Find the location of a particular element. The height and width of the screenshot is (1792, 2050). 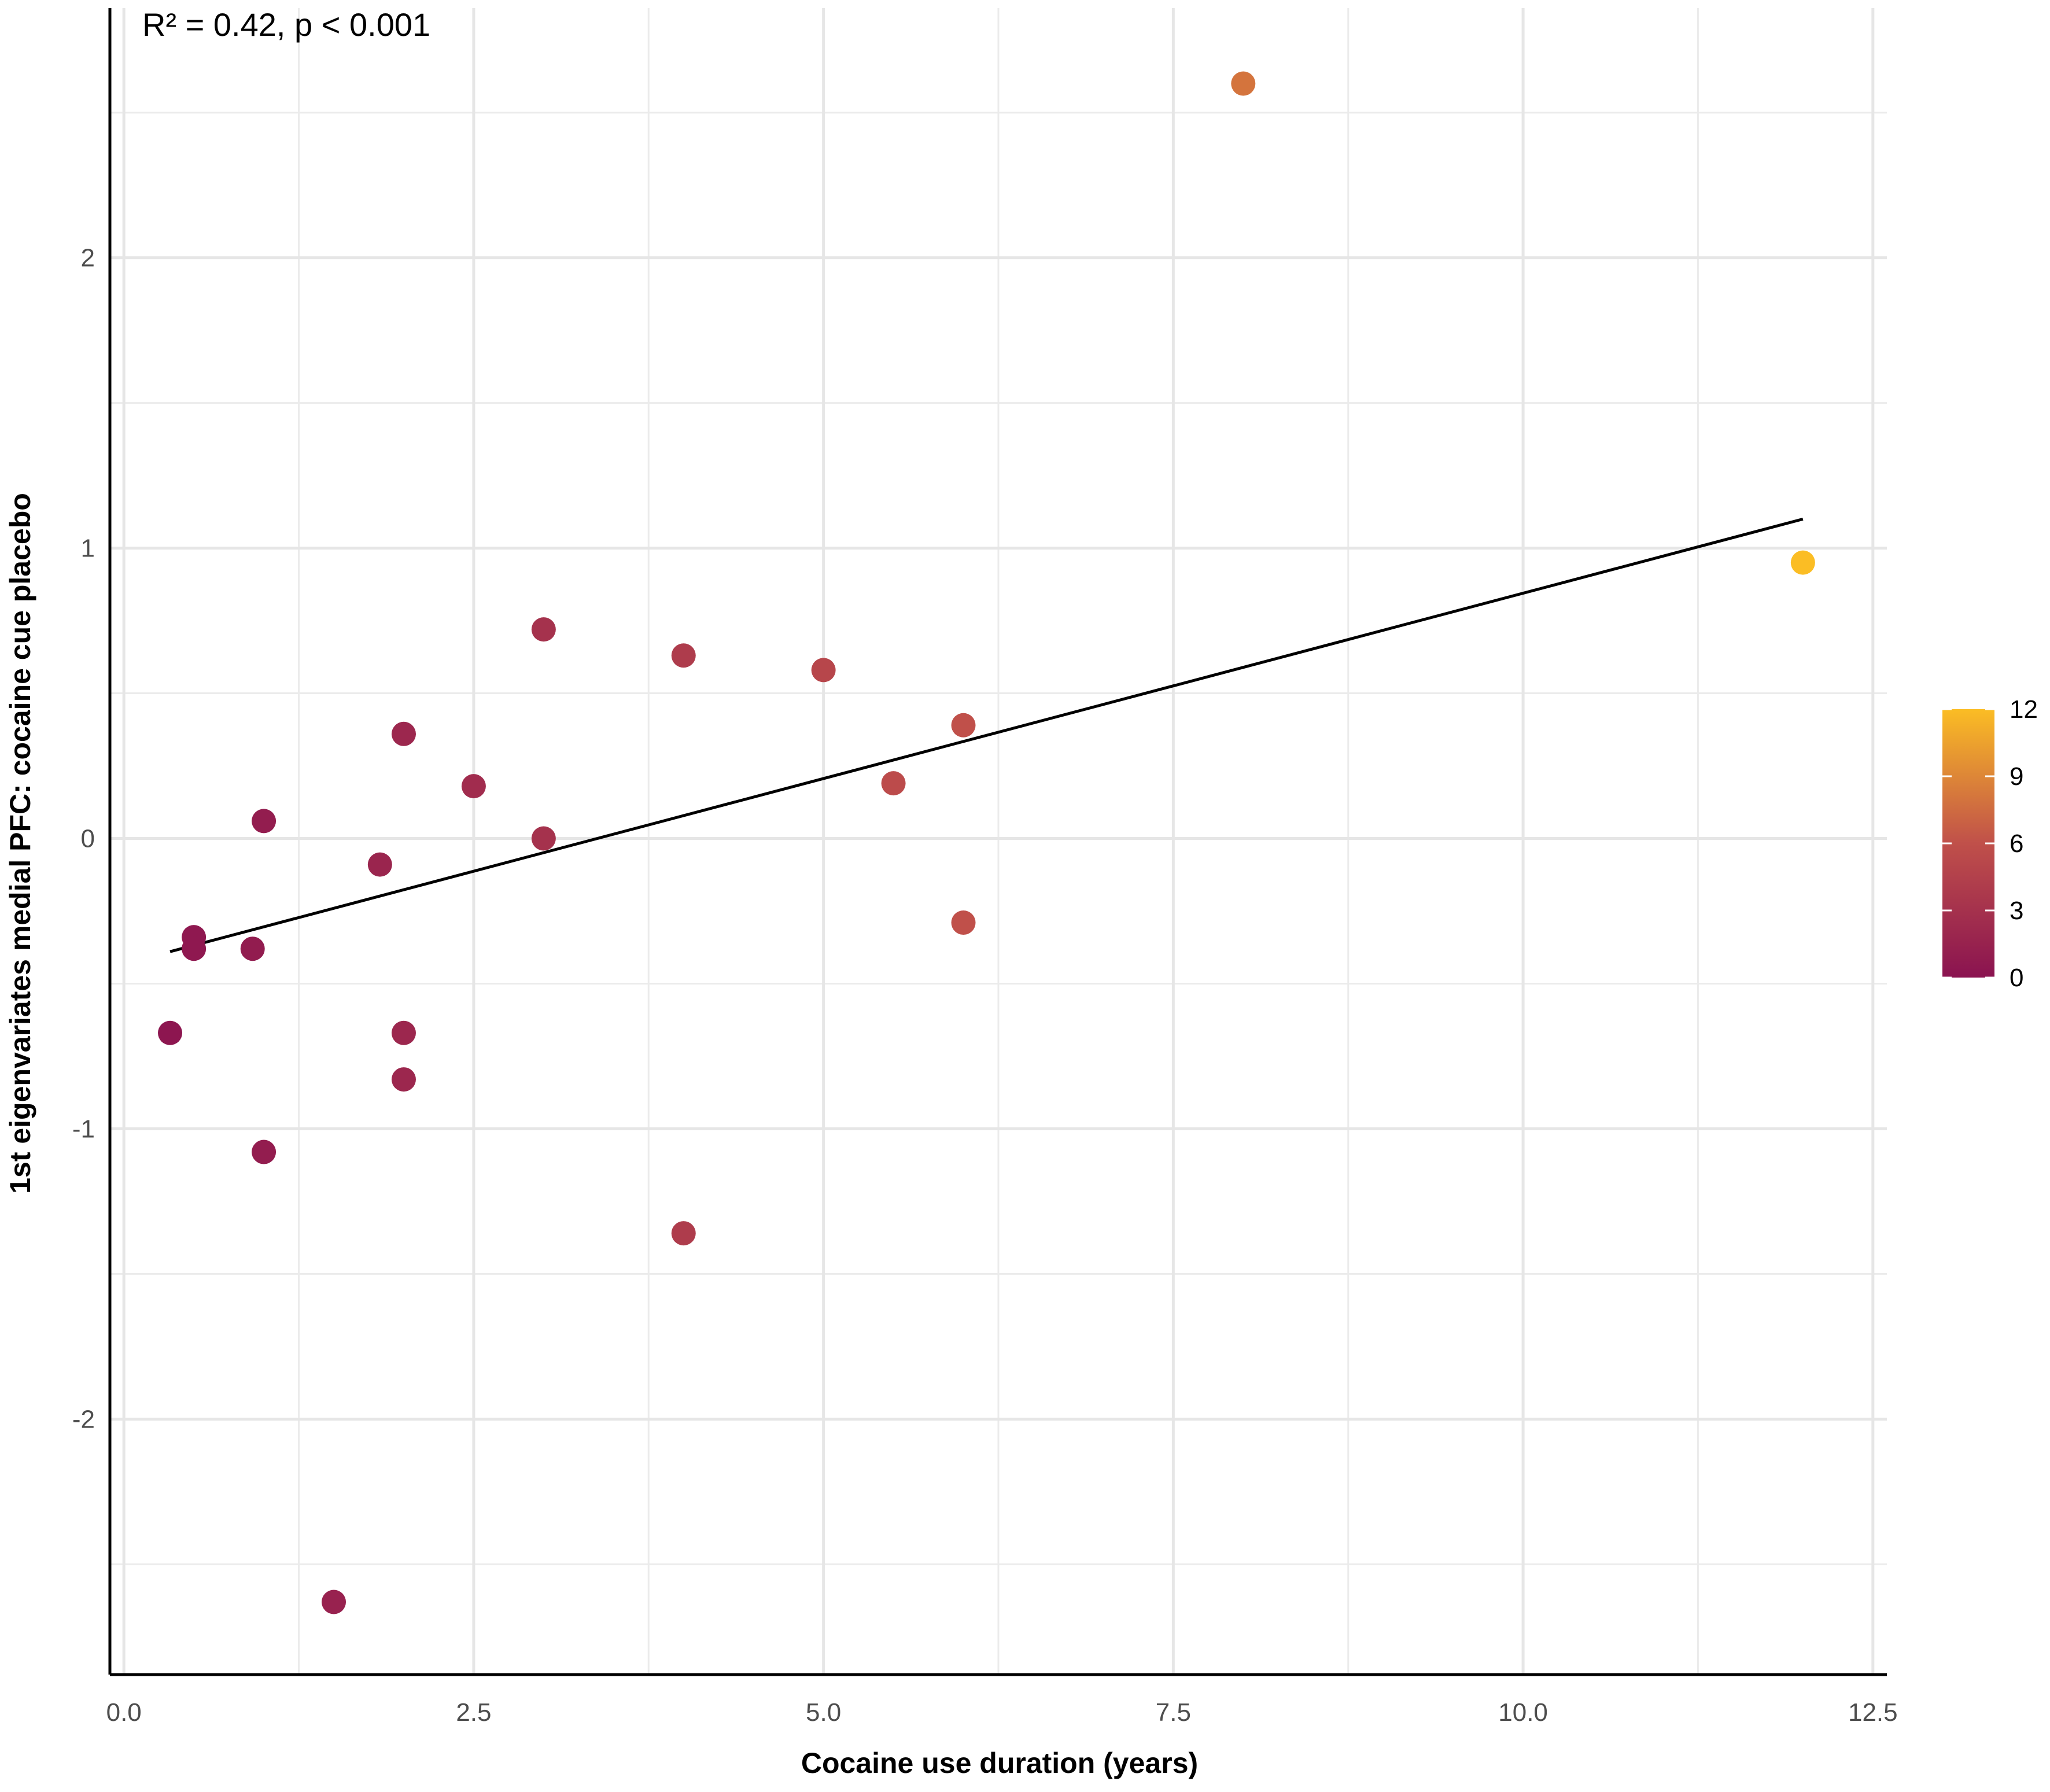

stats-annotation: R² = 0.42, p < 0.001 is located at coordinates (286, 25).